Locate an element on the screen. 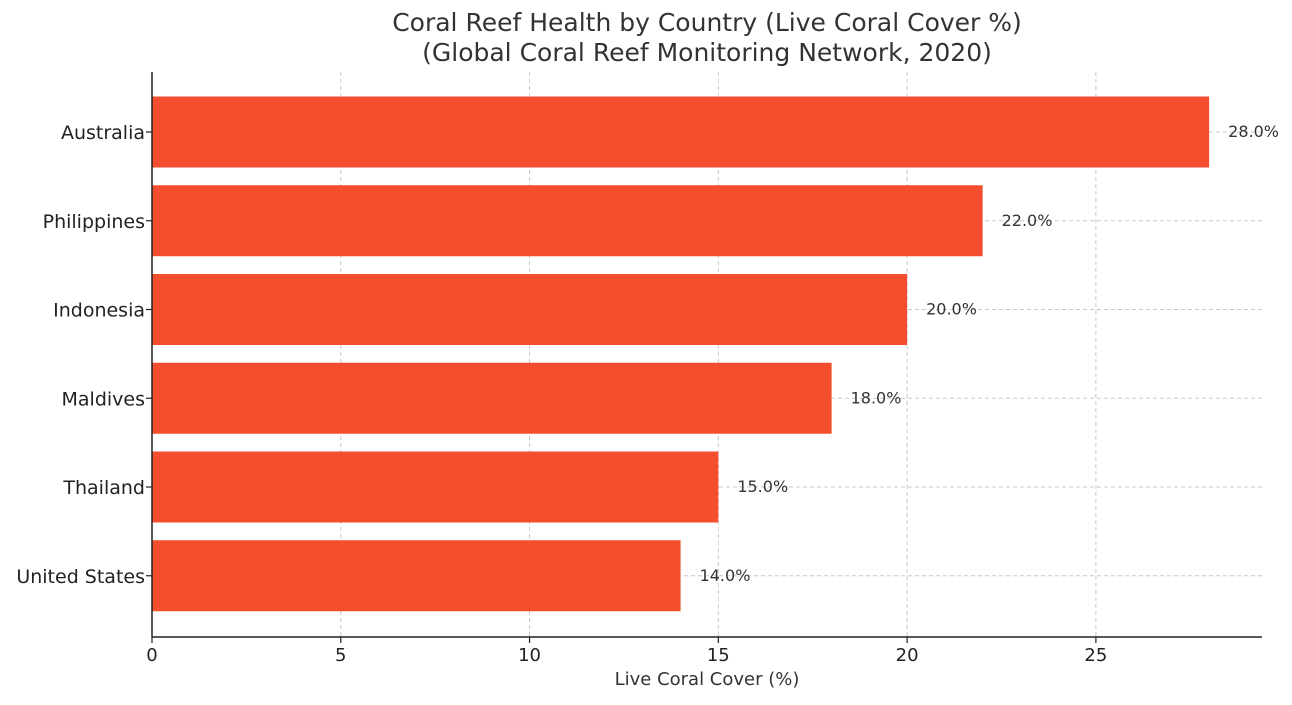 This screenshot has width=1292, height=705. bar-united-states is located at coordinates (416, 576).